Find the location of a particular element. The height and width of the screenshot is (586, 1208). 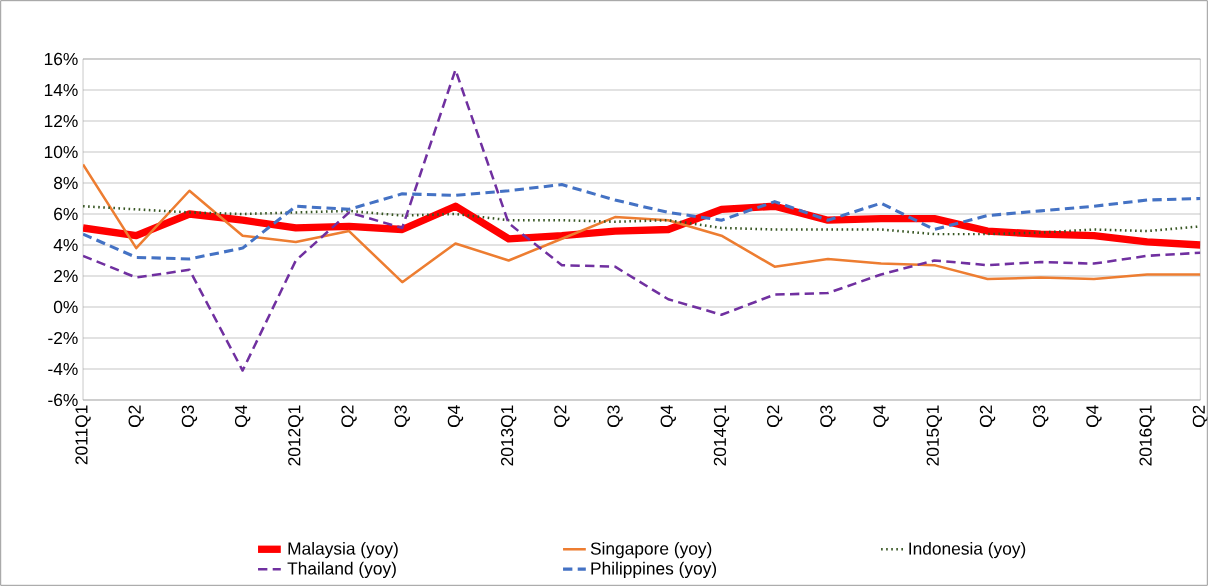

legend-label: Indonesia (yoy) is located at coordinates (967, 550).